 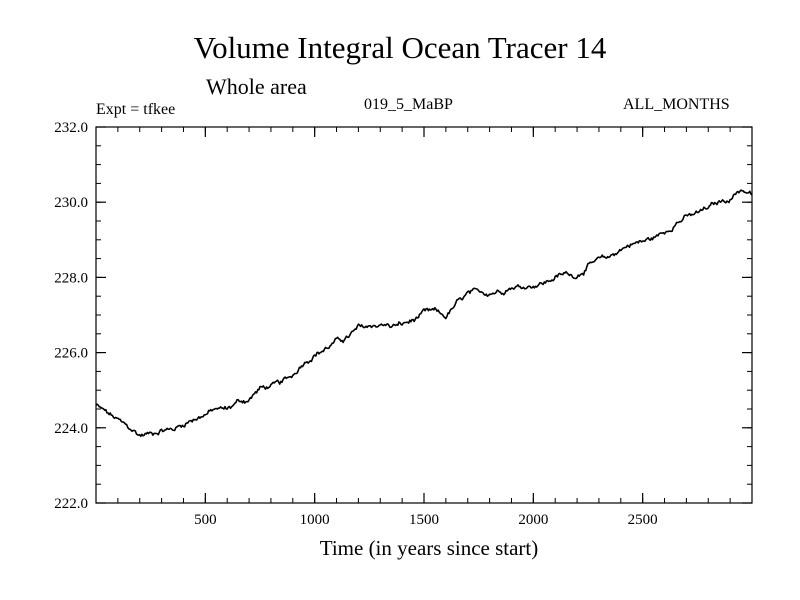 What do you see at coordinates (676, 104) in the screenshot?
I see `months-label: ALL_MONTHS` at bounding box center [676, 104].